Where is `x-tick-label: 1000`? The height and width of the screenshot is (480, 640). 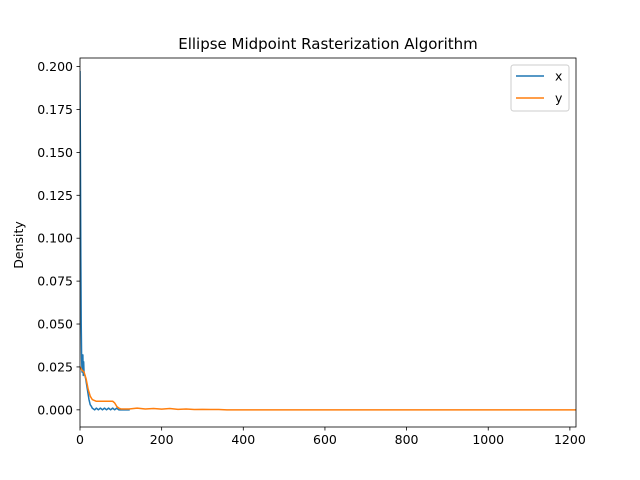
x-tick-label: 1000 is located at coordinates (488, 439).